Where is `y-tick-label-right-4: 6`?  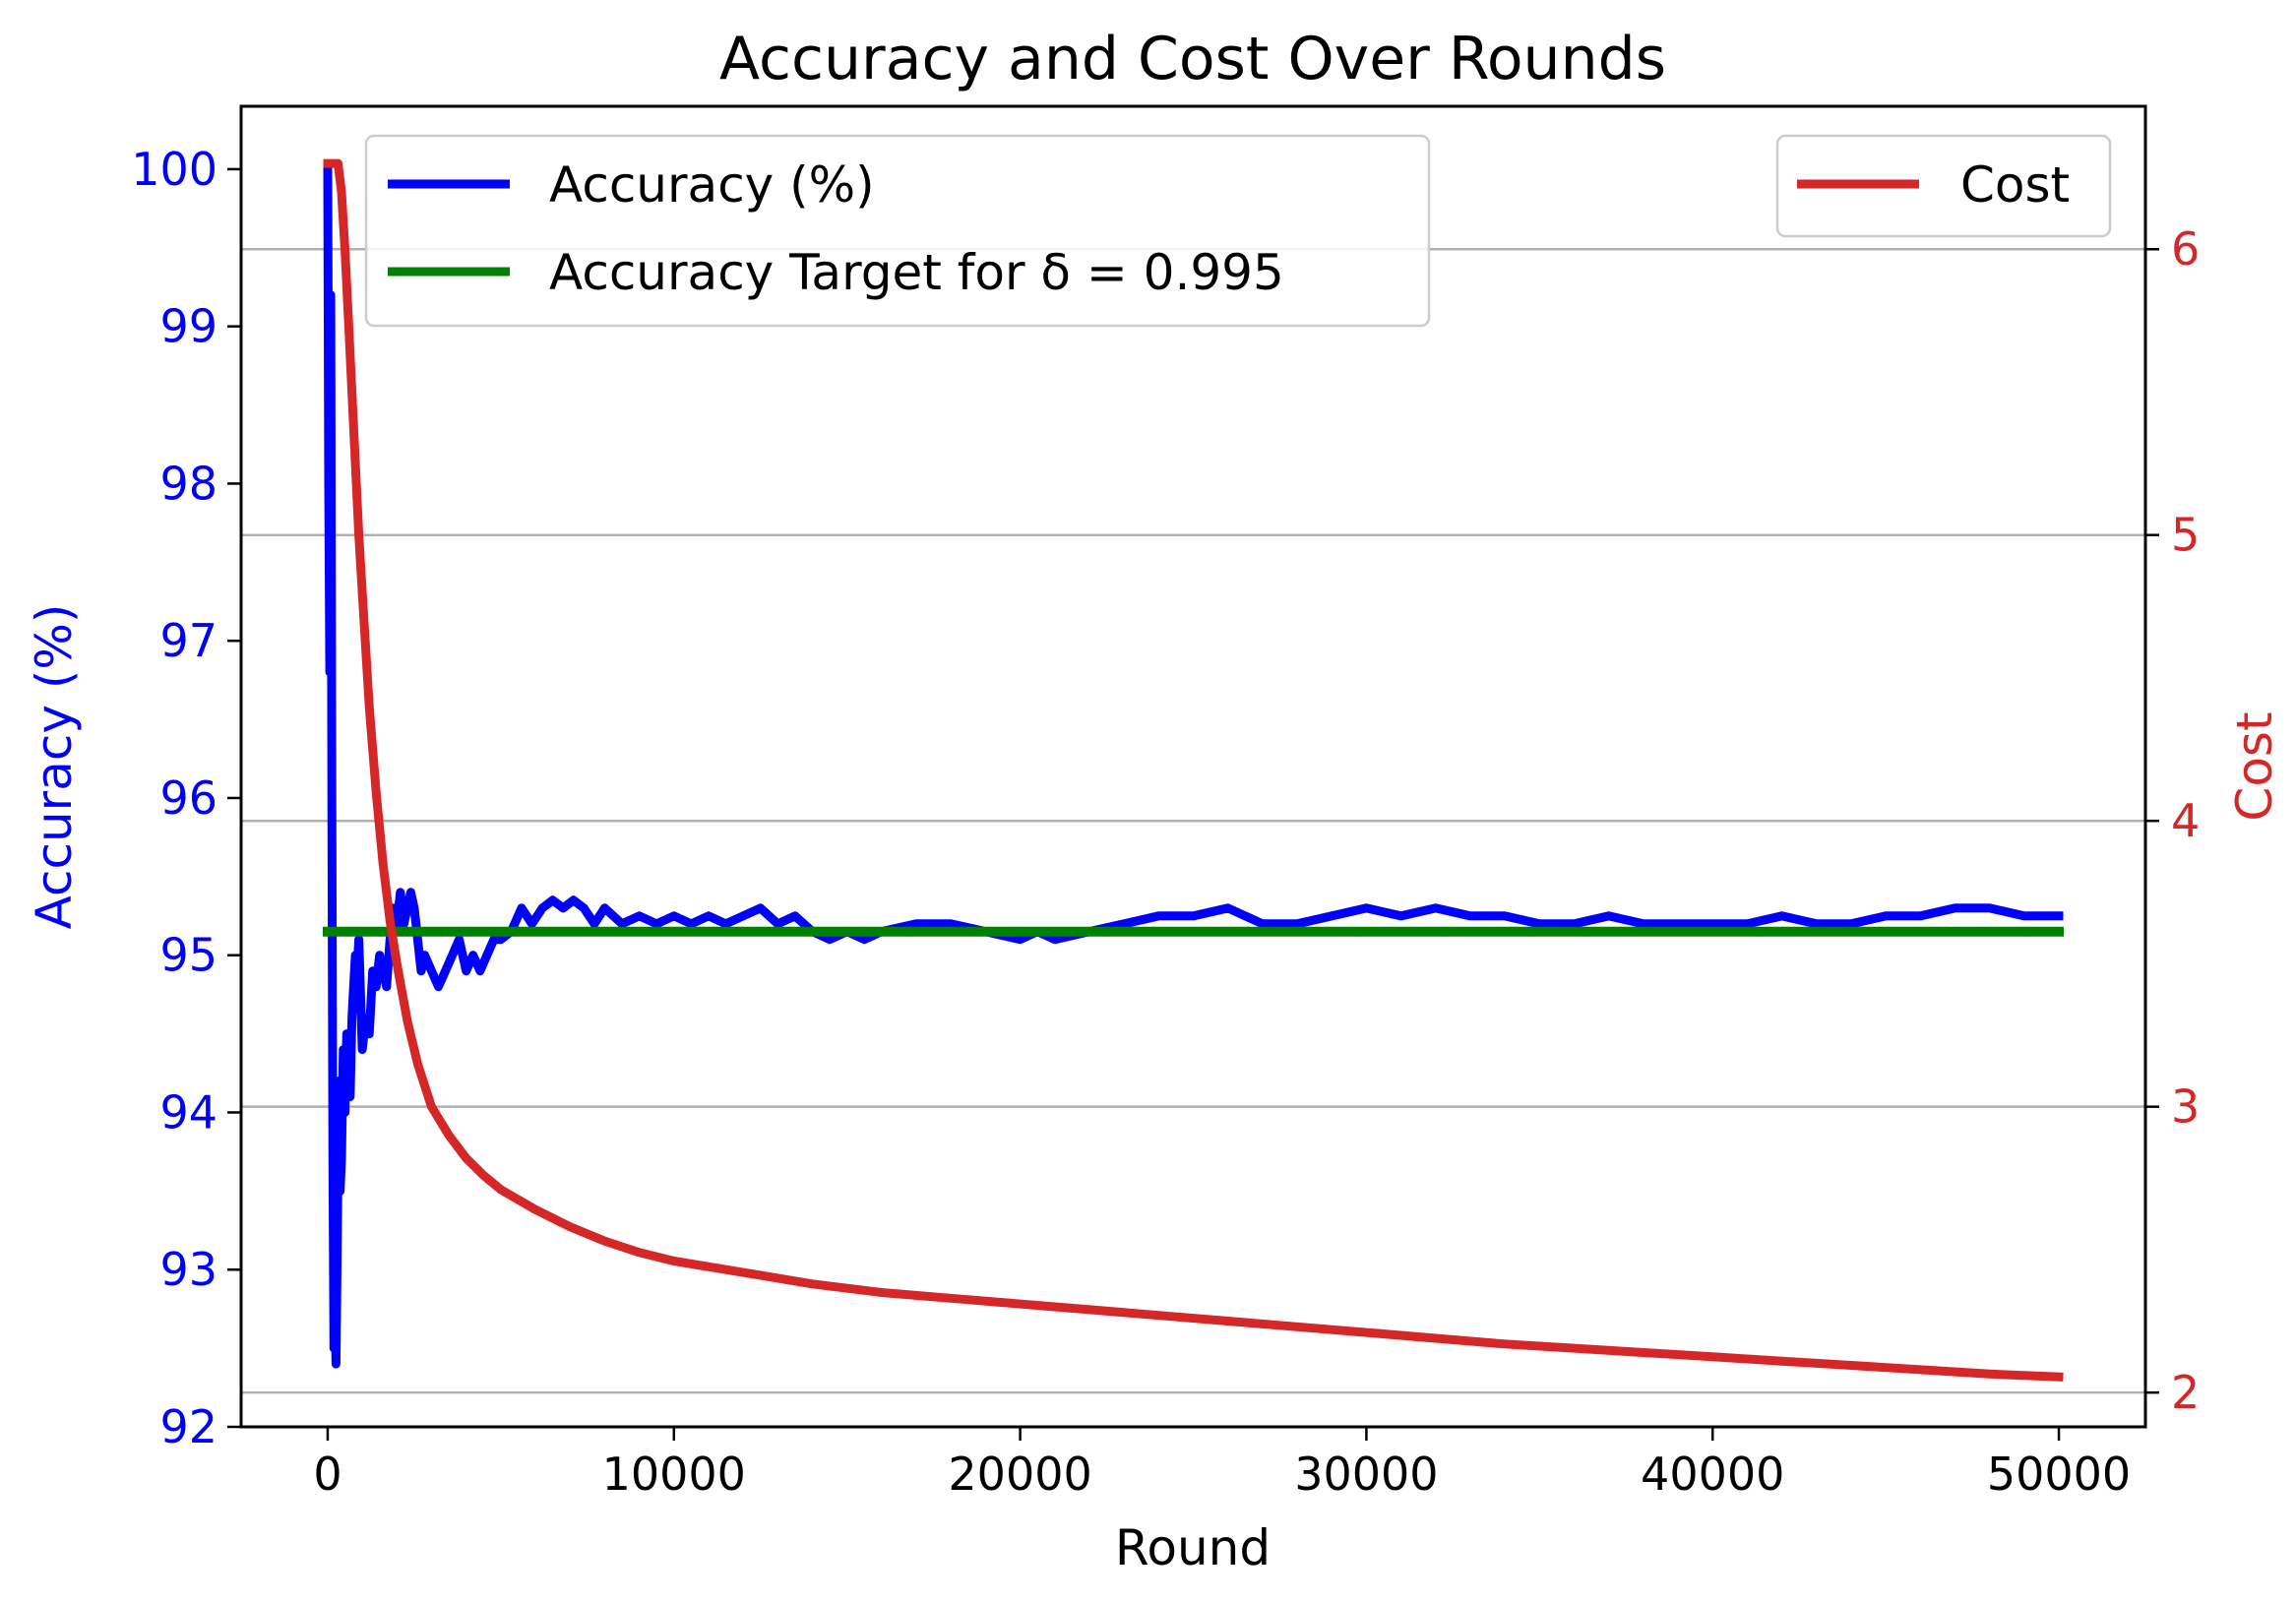 y-tick-label-right-4: 6 is located at coordinates (2186, 249).